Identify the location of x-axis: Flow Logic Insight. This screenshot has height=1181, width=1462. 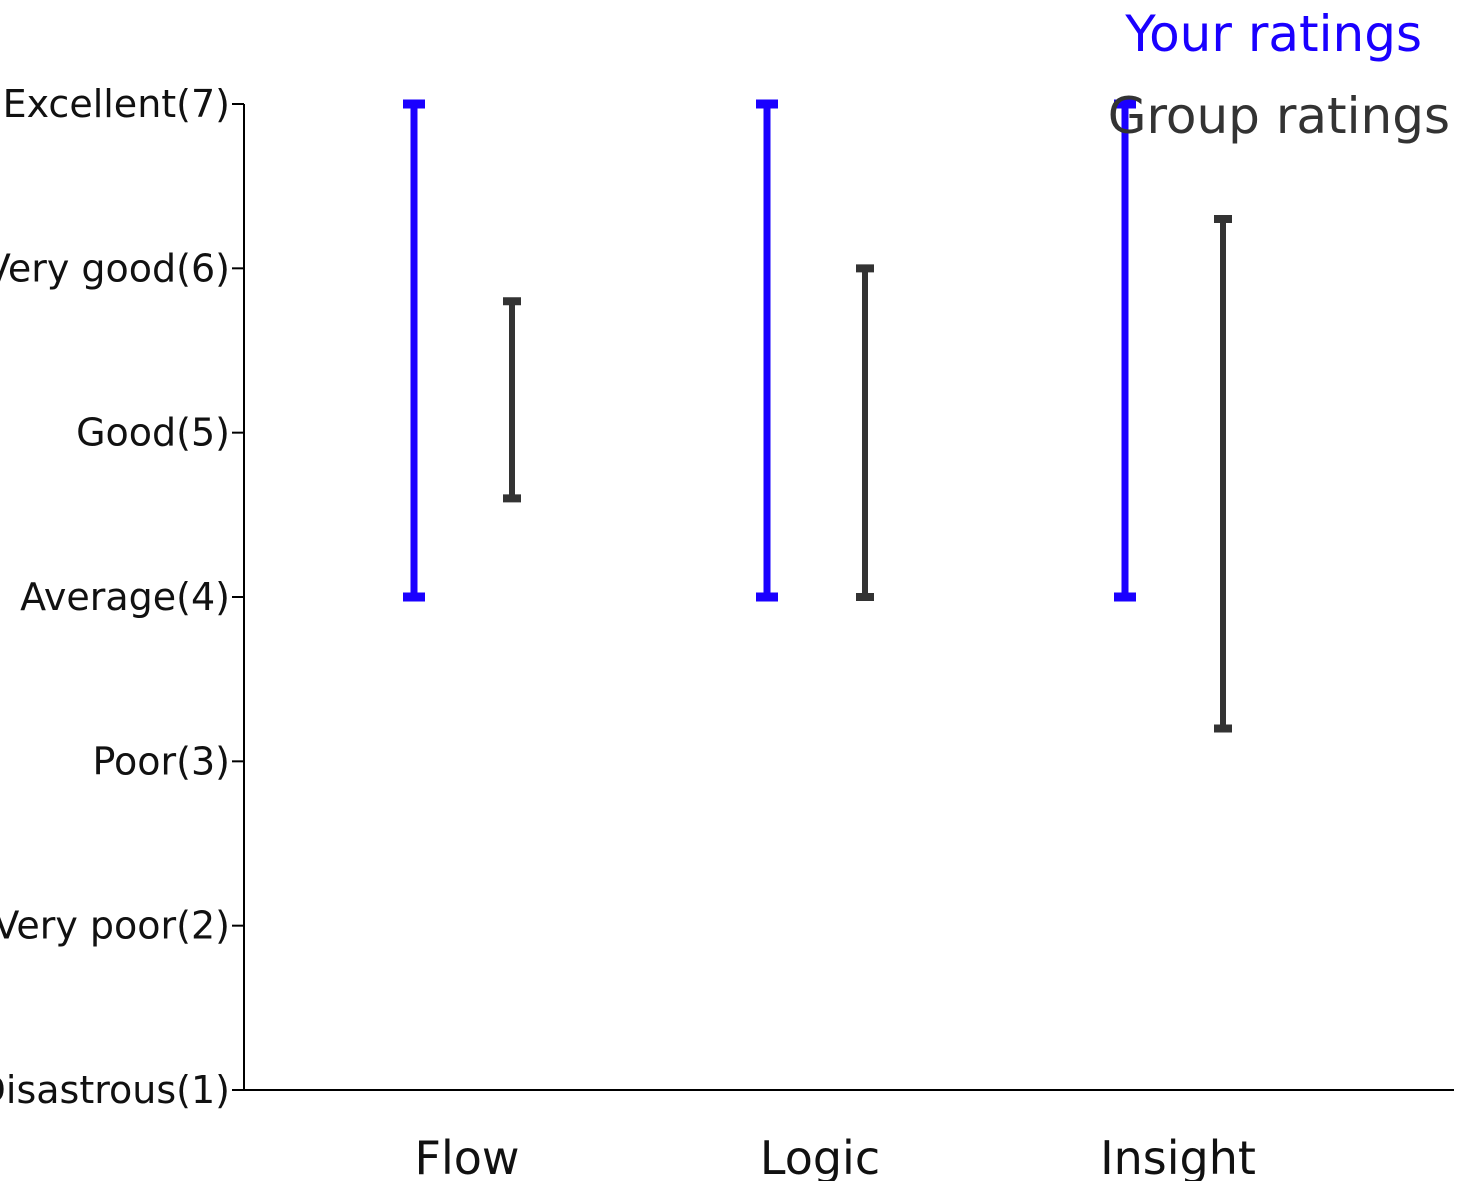
(849, 1135).